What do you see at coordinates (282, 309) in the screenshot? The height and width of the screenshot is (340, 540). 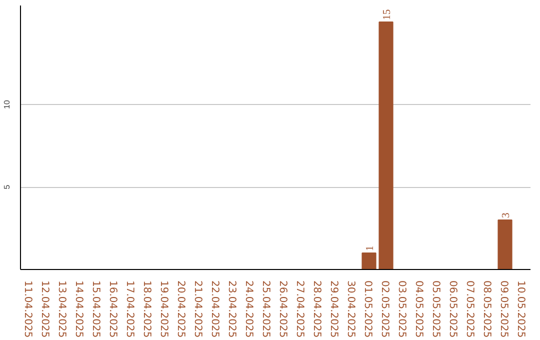 I see `x-tick-label: 26.04.2025` at bounding box center [282, 309].